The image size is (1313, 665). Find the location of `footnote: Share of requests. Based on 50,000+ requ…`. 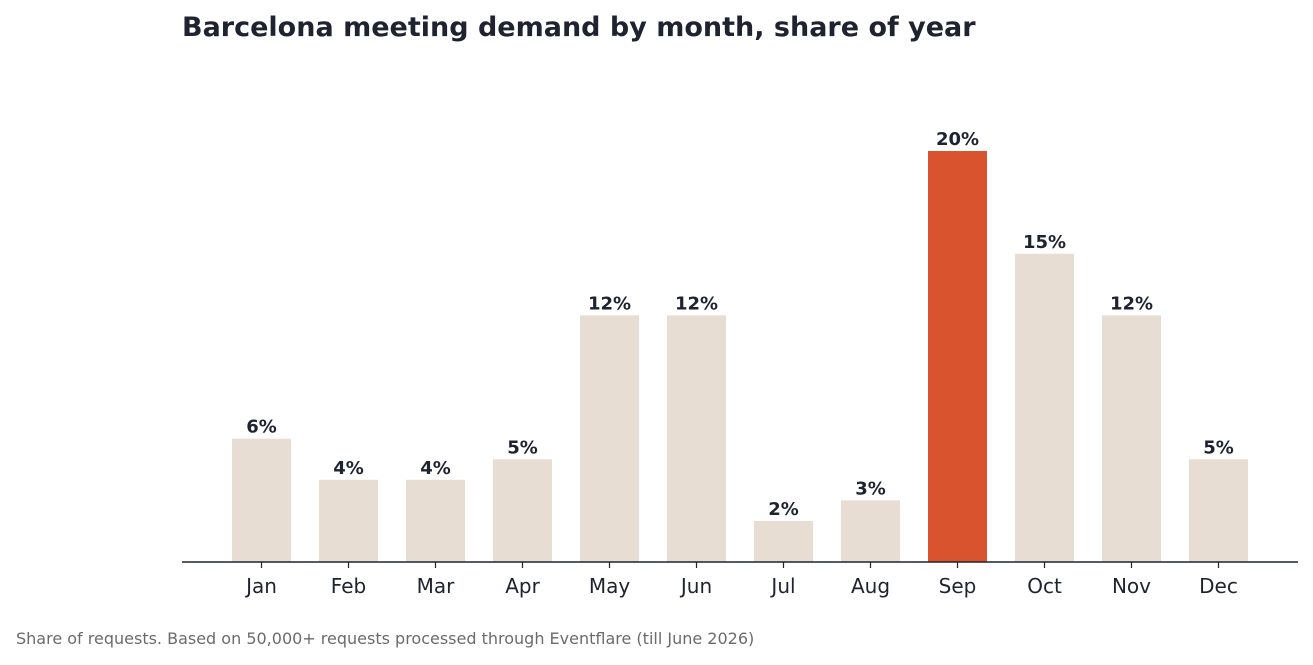

footnote: Share of requests. Based on 50,000+ requ… is located at coordinates (385, 638).